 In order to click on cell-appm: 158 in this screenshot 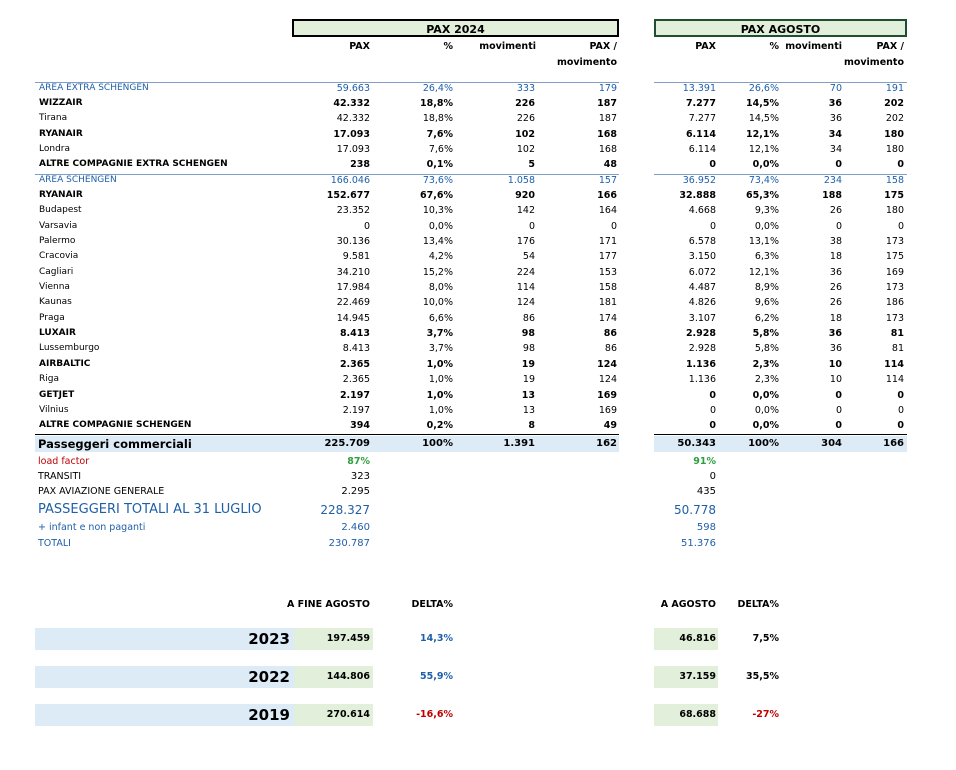, I will do `click(894, 180)`.